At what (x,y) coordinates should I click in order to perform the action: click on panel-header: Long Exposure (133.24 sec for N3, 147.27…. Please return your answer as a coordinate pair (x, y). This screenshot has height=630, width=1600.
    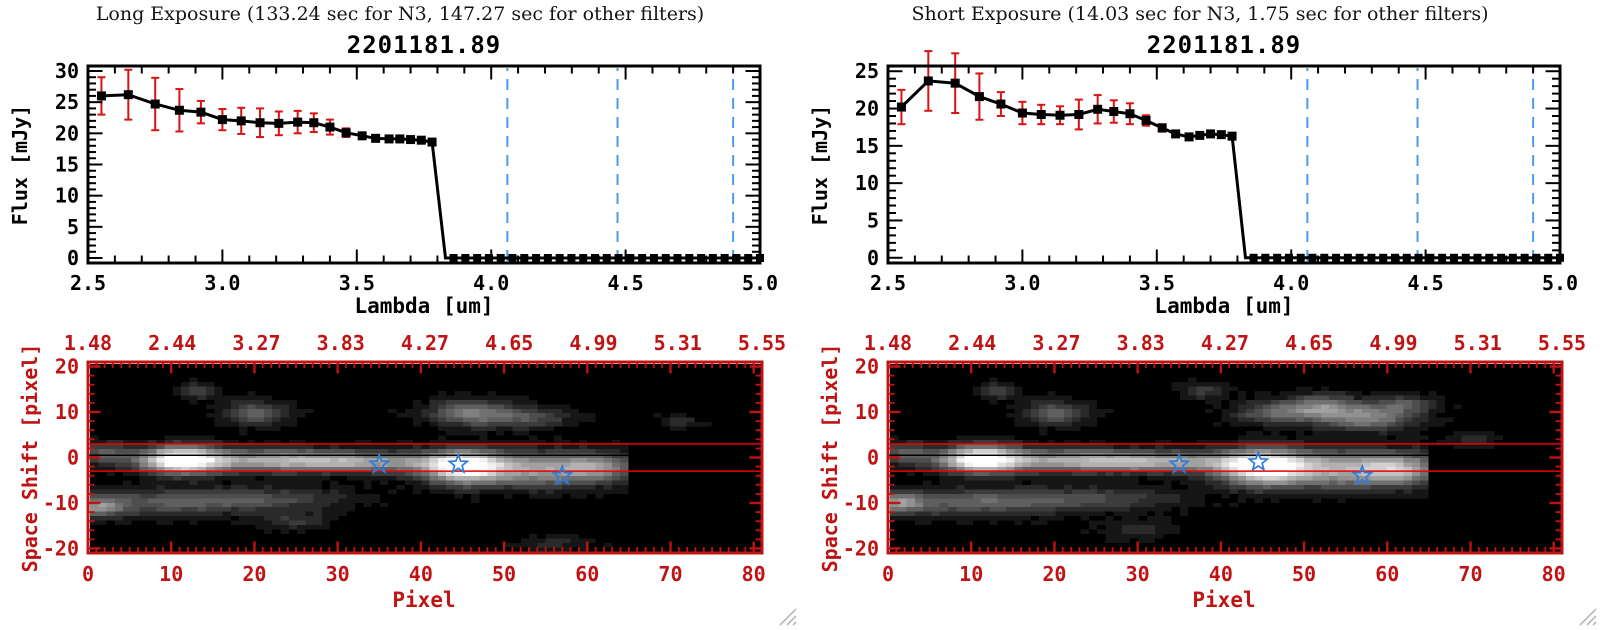
    Looking at the image, I should click on (400, 14).